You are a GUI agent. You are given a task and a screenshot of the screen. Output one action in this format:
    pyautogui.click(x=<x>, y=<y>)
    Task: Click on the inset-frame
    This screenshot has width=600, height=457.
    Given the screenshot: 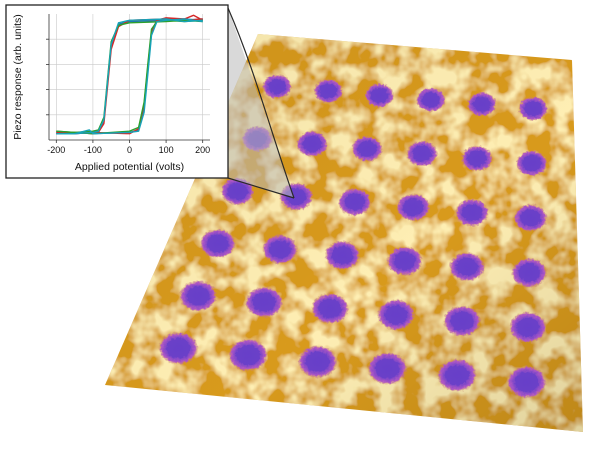 What is the action you would take?
    pyautogui.click(x=117, y=91)
    